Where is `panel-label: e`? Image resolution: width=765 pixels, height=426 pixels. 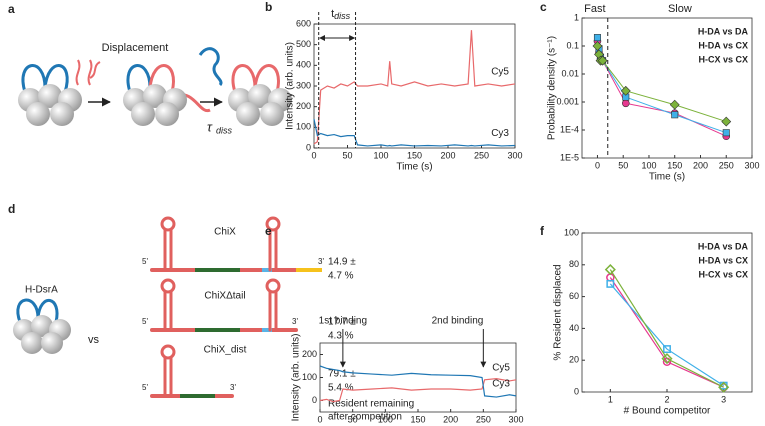 panel-label: e is located at coordinates (268, 231).